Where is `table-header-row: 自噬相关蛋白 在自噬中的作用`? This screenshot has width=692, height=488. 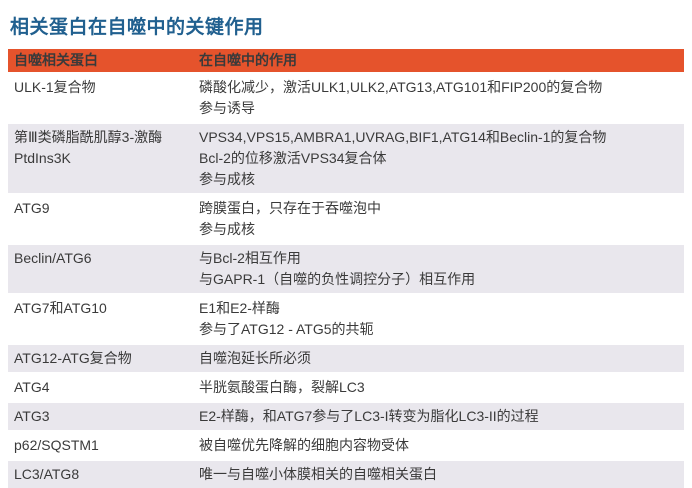 table-header-row: 自噬相关蛋白 在自噬中的作用 is located at coordinates (346, 60).